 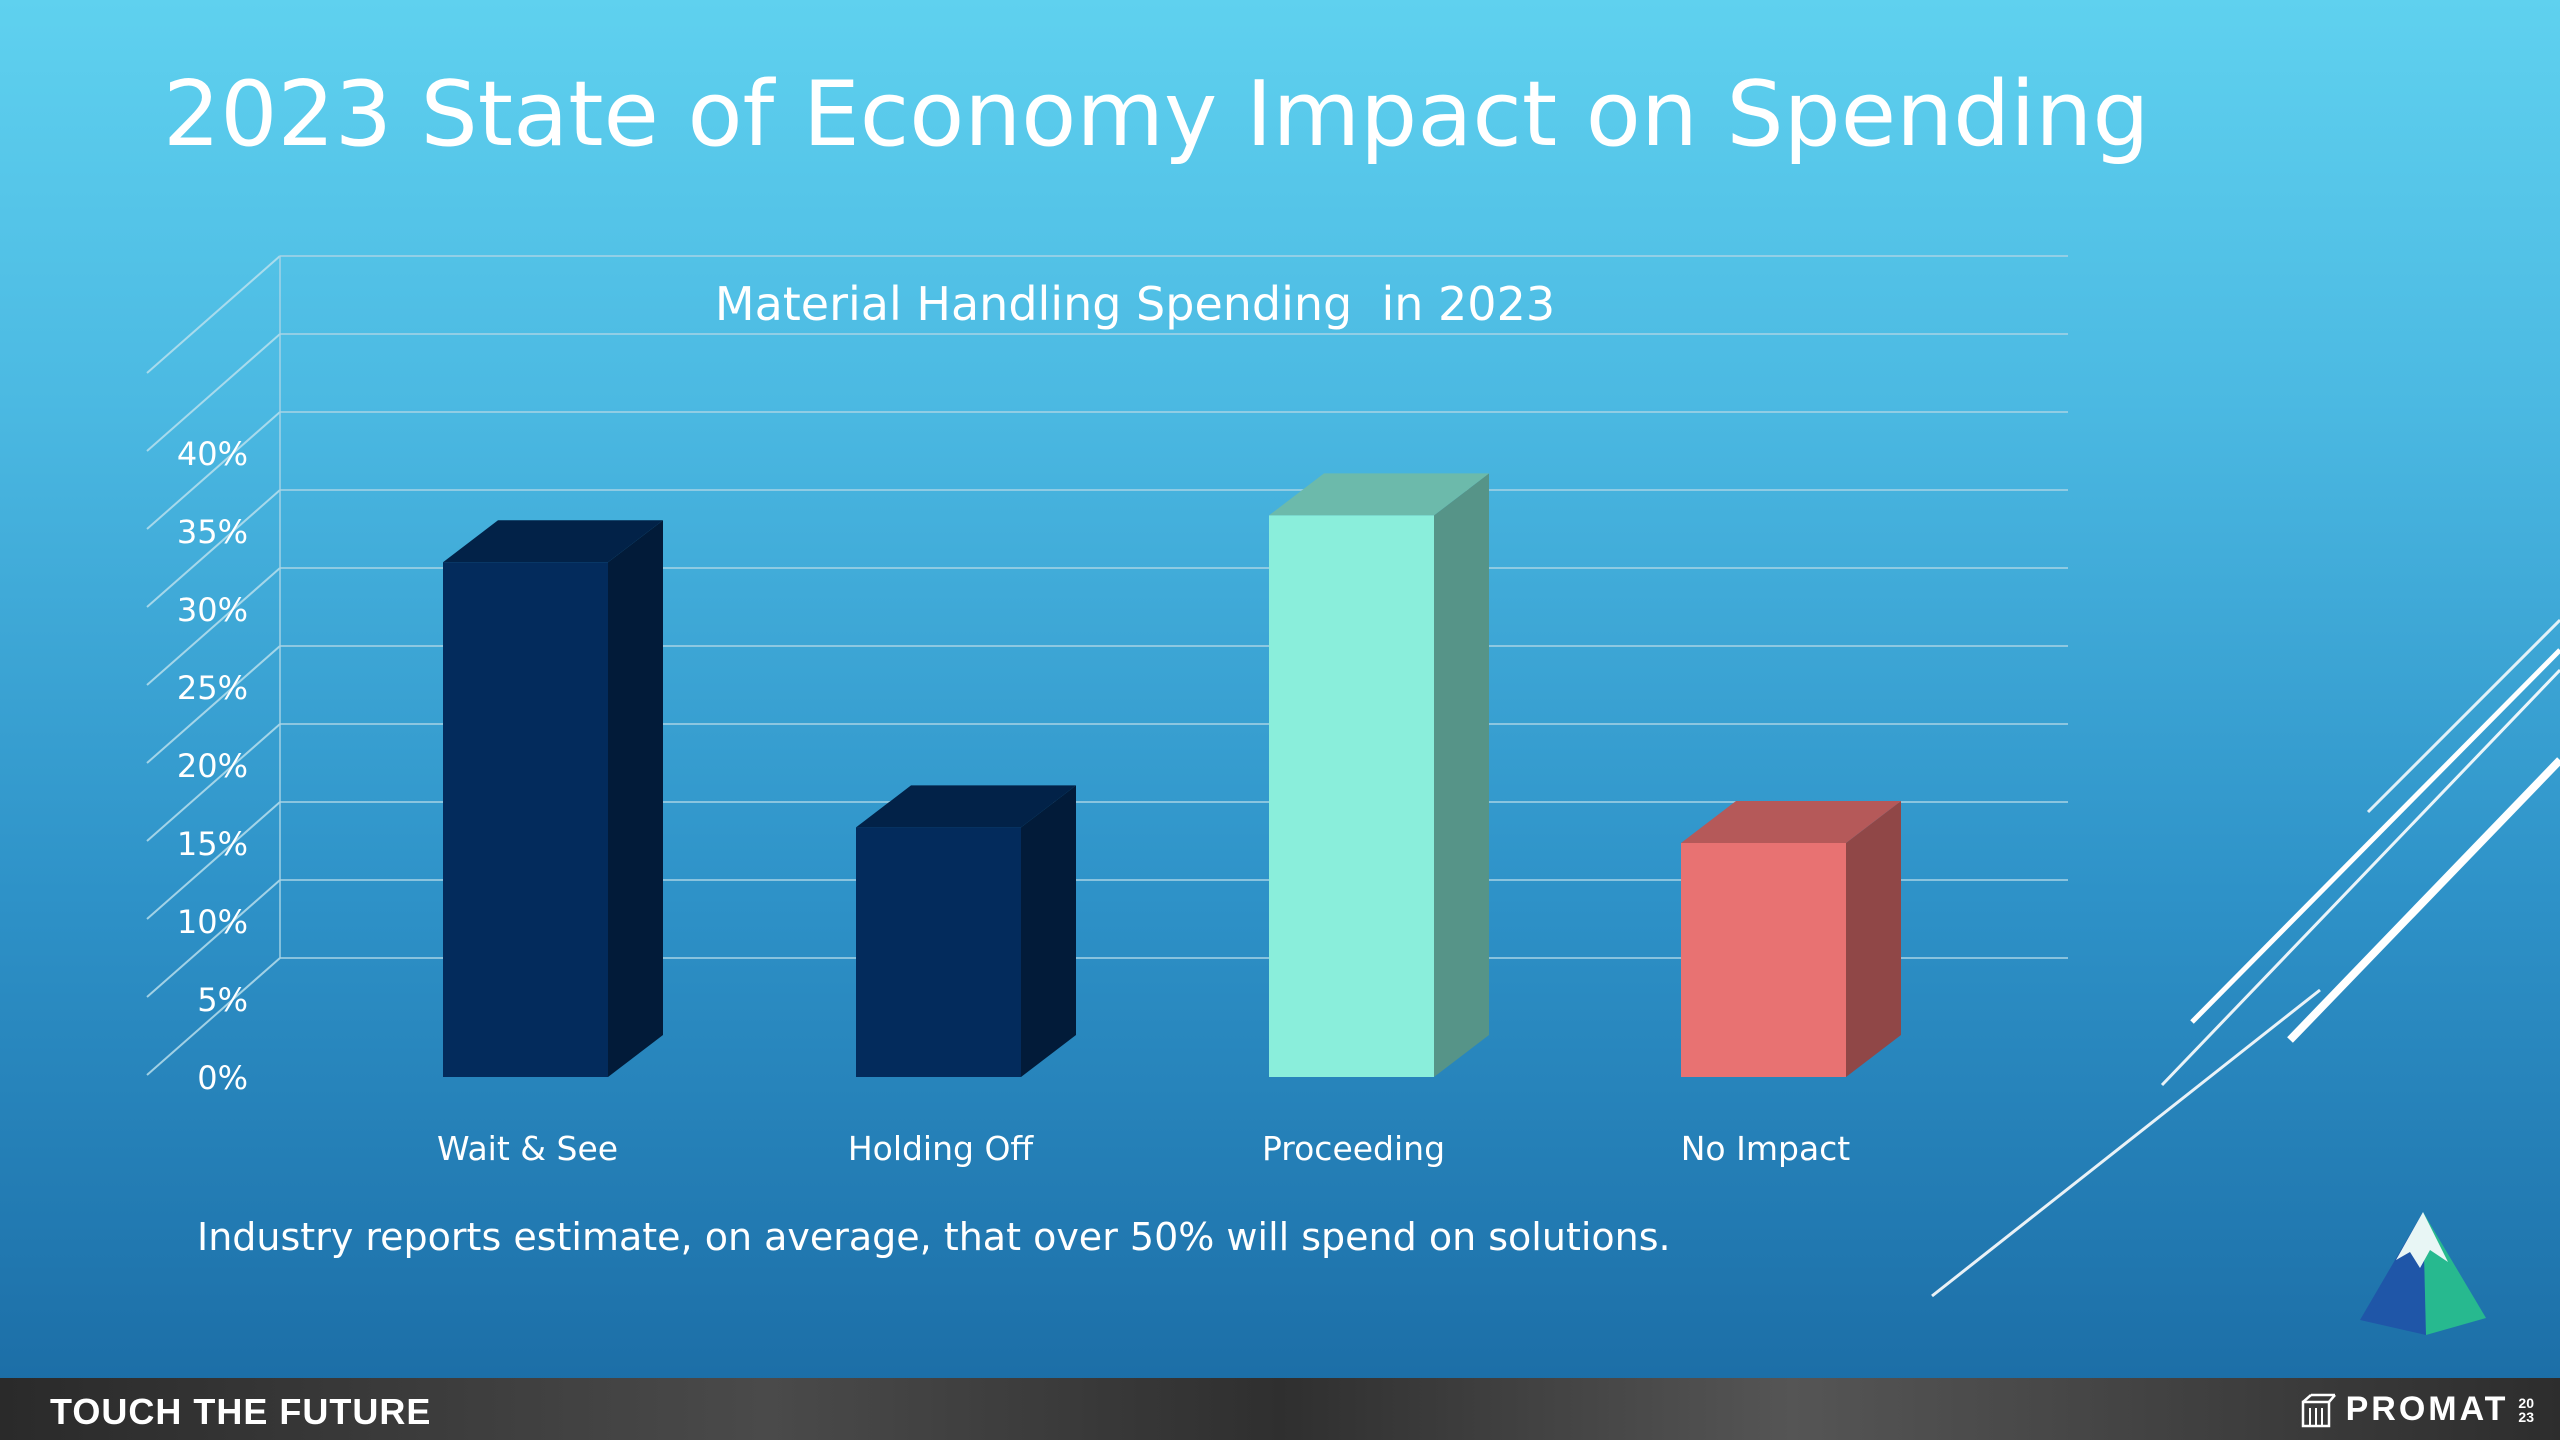 What do you see at coordinates (212, 844) in the screenshot?
I see `y-tick-label: 15%` at bounding box center [212, 844].